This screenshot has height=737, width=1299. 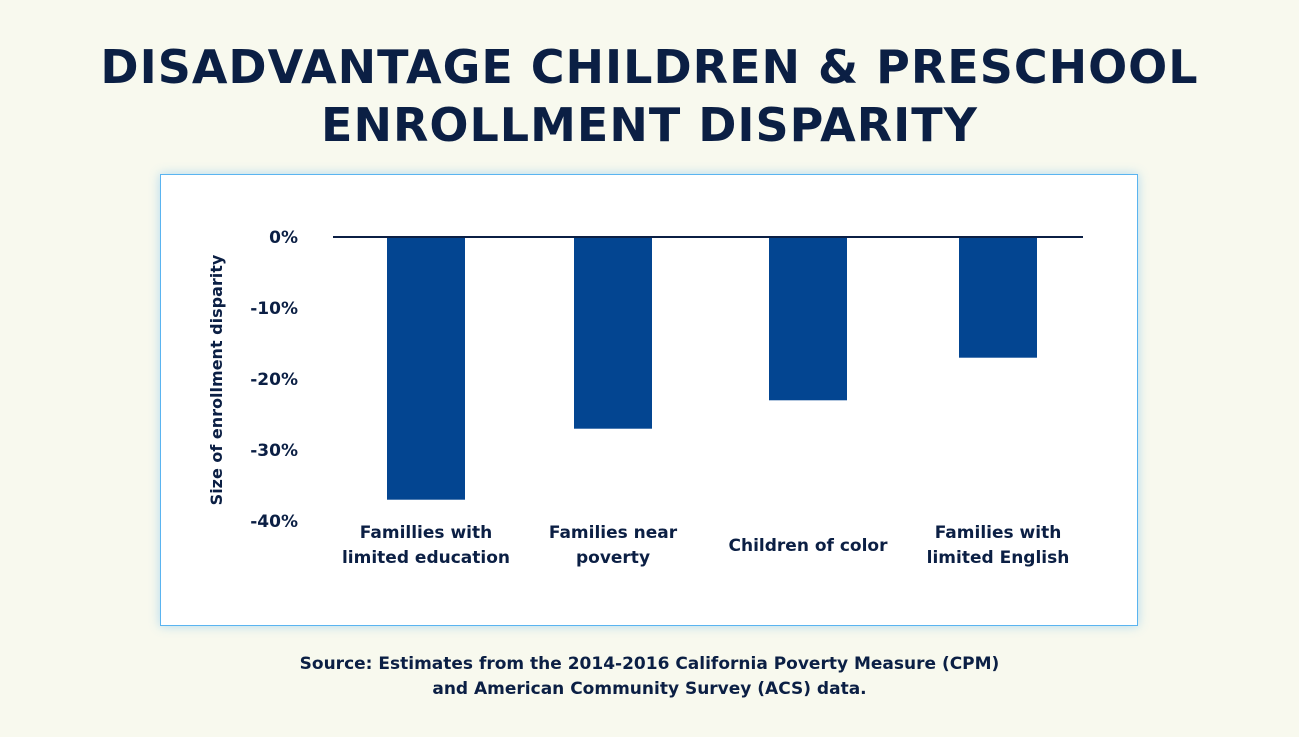 I want to click on title-line-2: ENROLLMENT DISPARITY, so click(x=649, y=125).